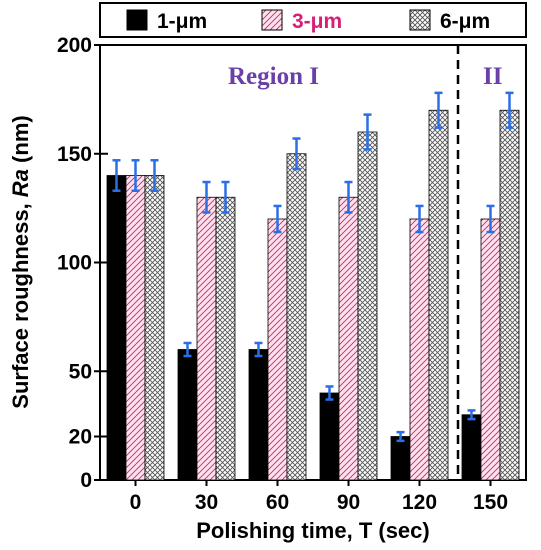 This screenshot has height=550, width=541. Describe the element at coordinates (20, 183) in the screenshot. I see `y-axis-title-italic: Ra` at that location.